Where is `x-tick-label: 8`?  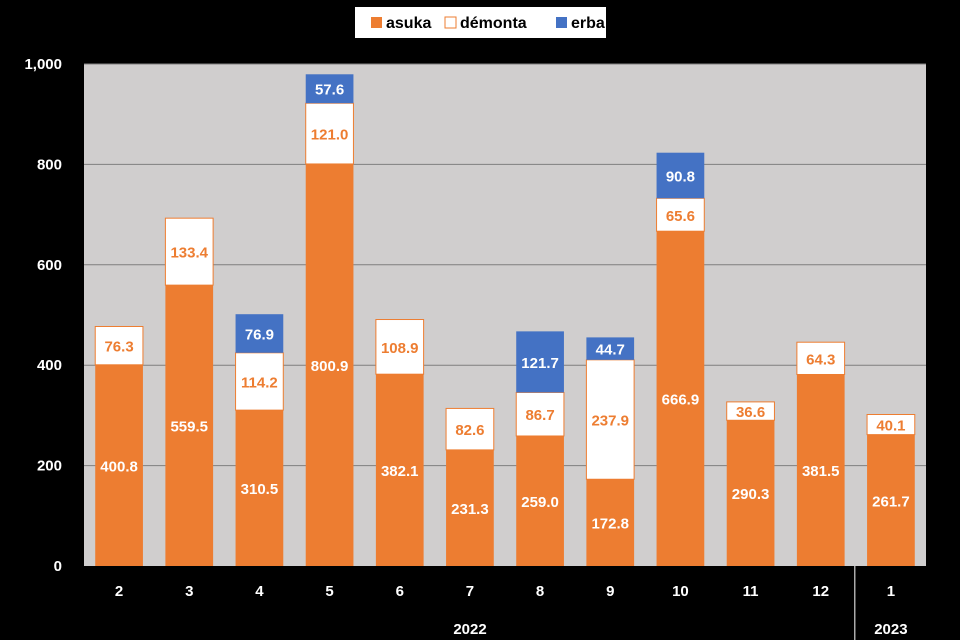
x-tick-label: 8 is located at coordinates (540, 591).